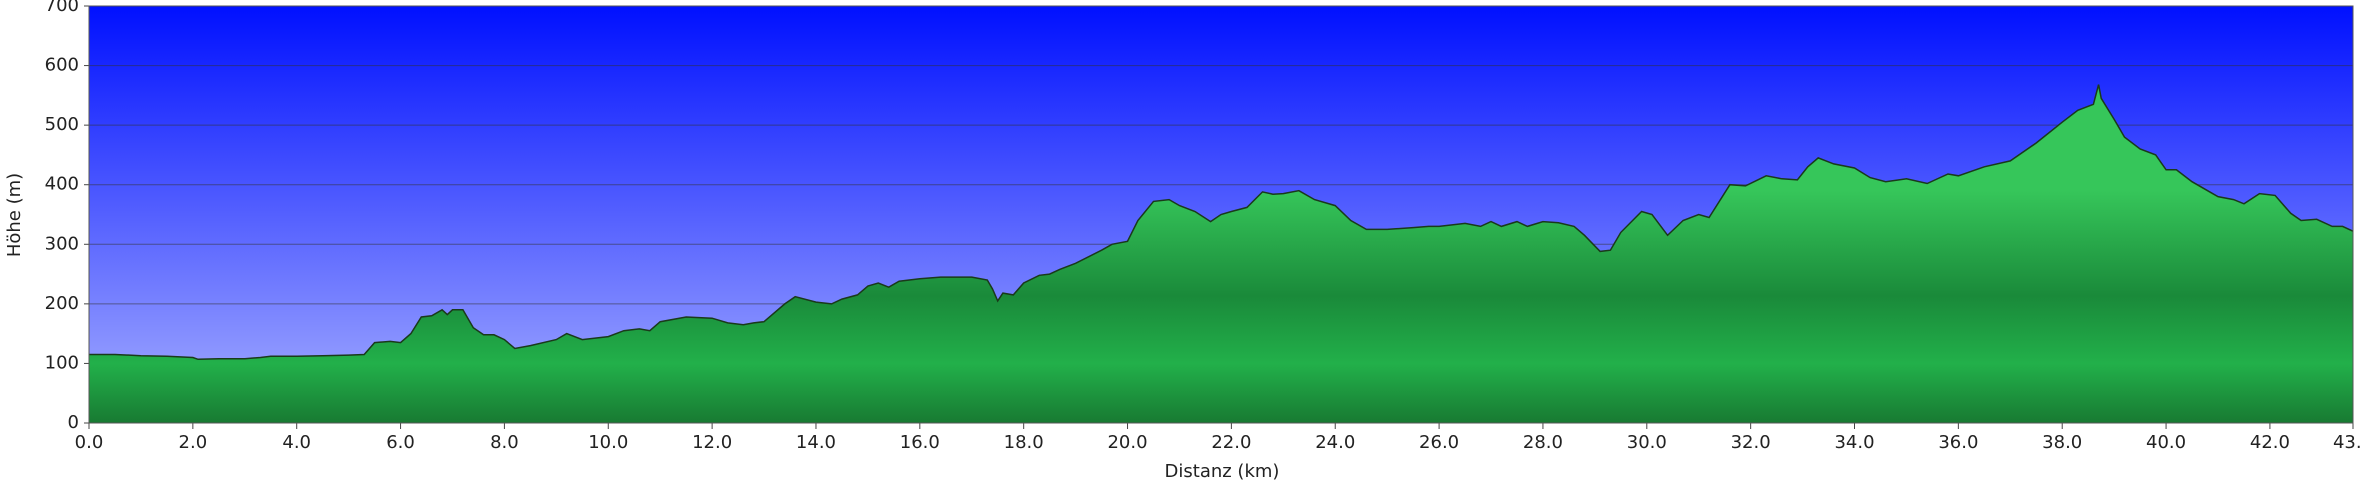 This screenshot has height=483, width=2362. Describe the element at coordinates (1335, 442) in the screenshot. I see `x-tick-label: 24.0` at that location.